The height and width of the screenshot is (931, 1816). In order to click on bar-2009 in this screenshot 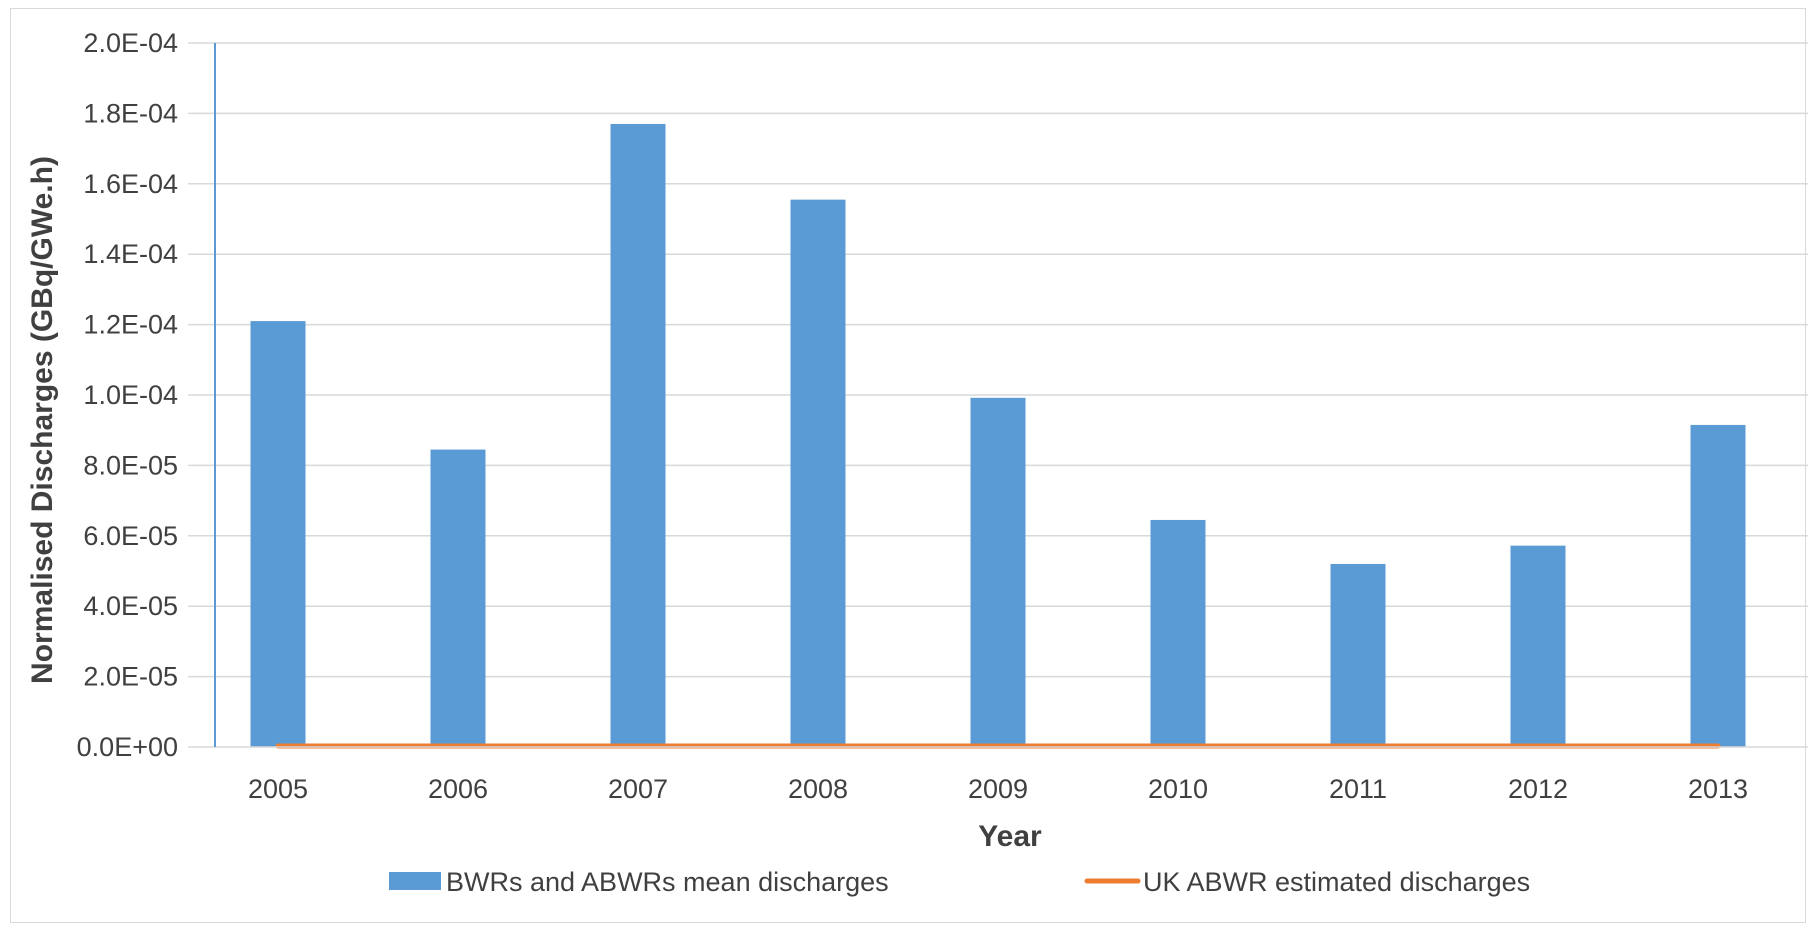, I will do `click(998, 572)`.